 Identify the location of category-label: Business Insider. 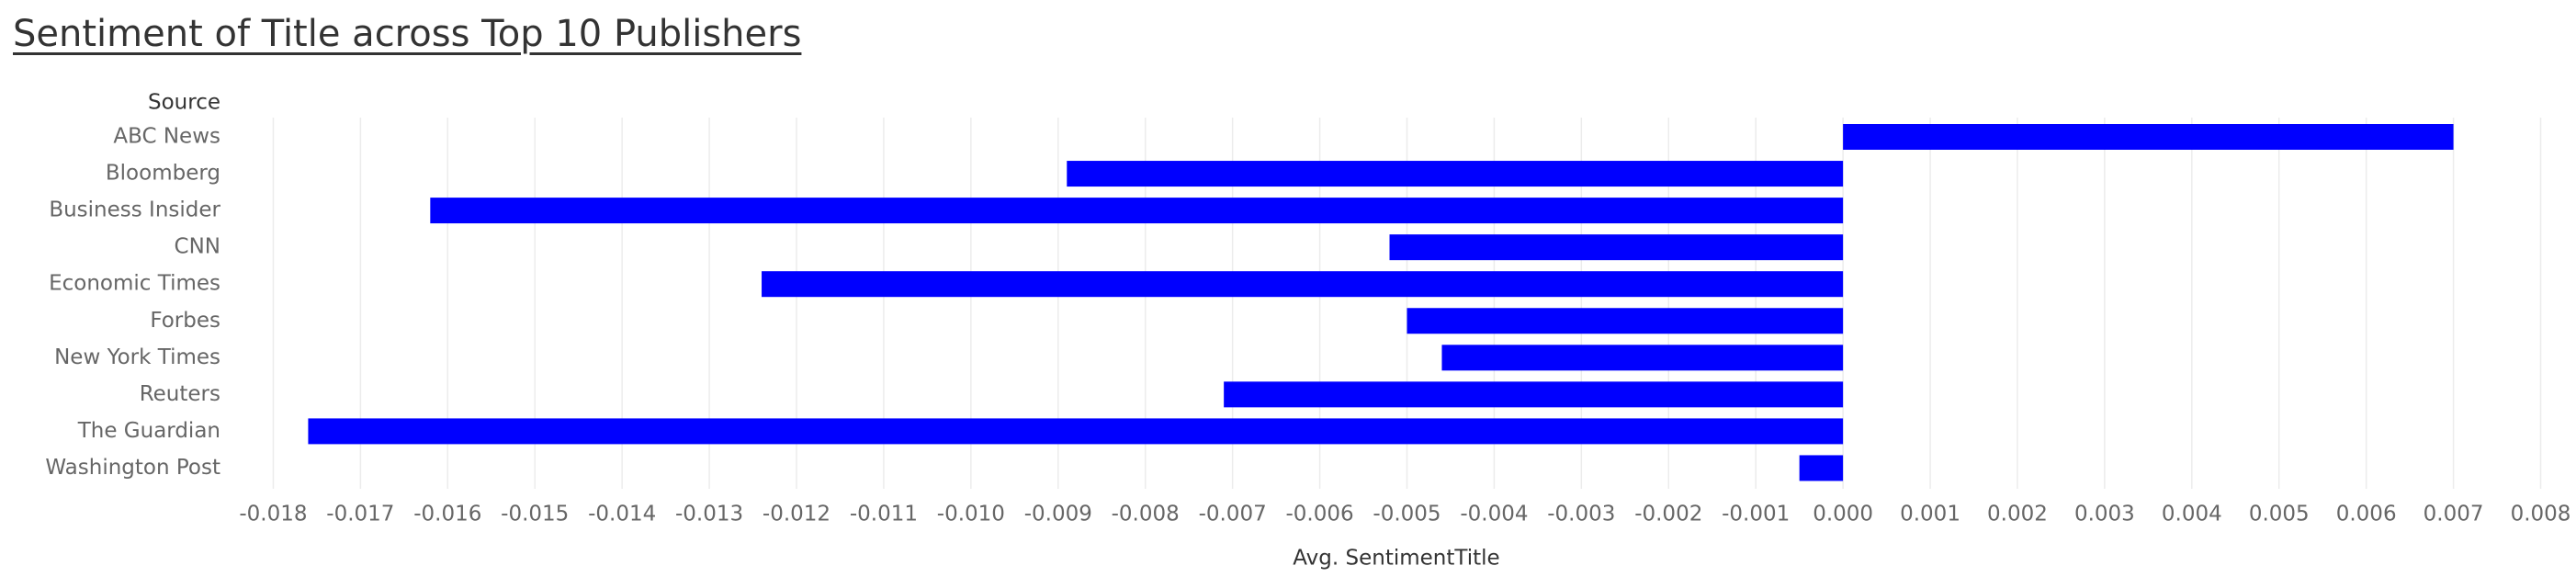
(134, 210).